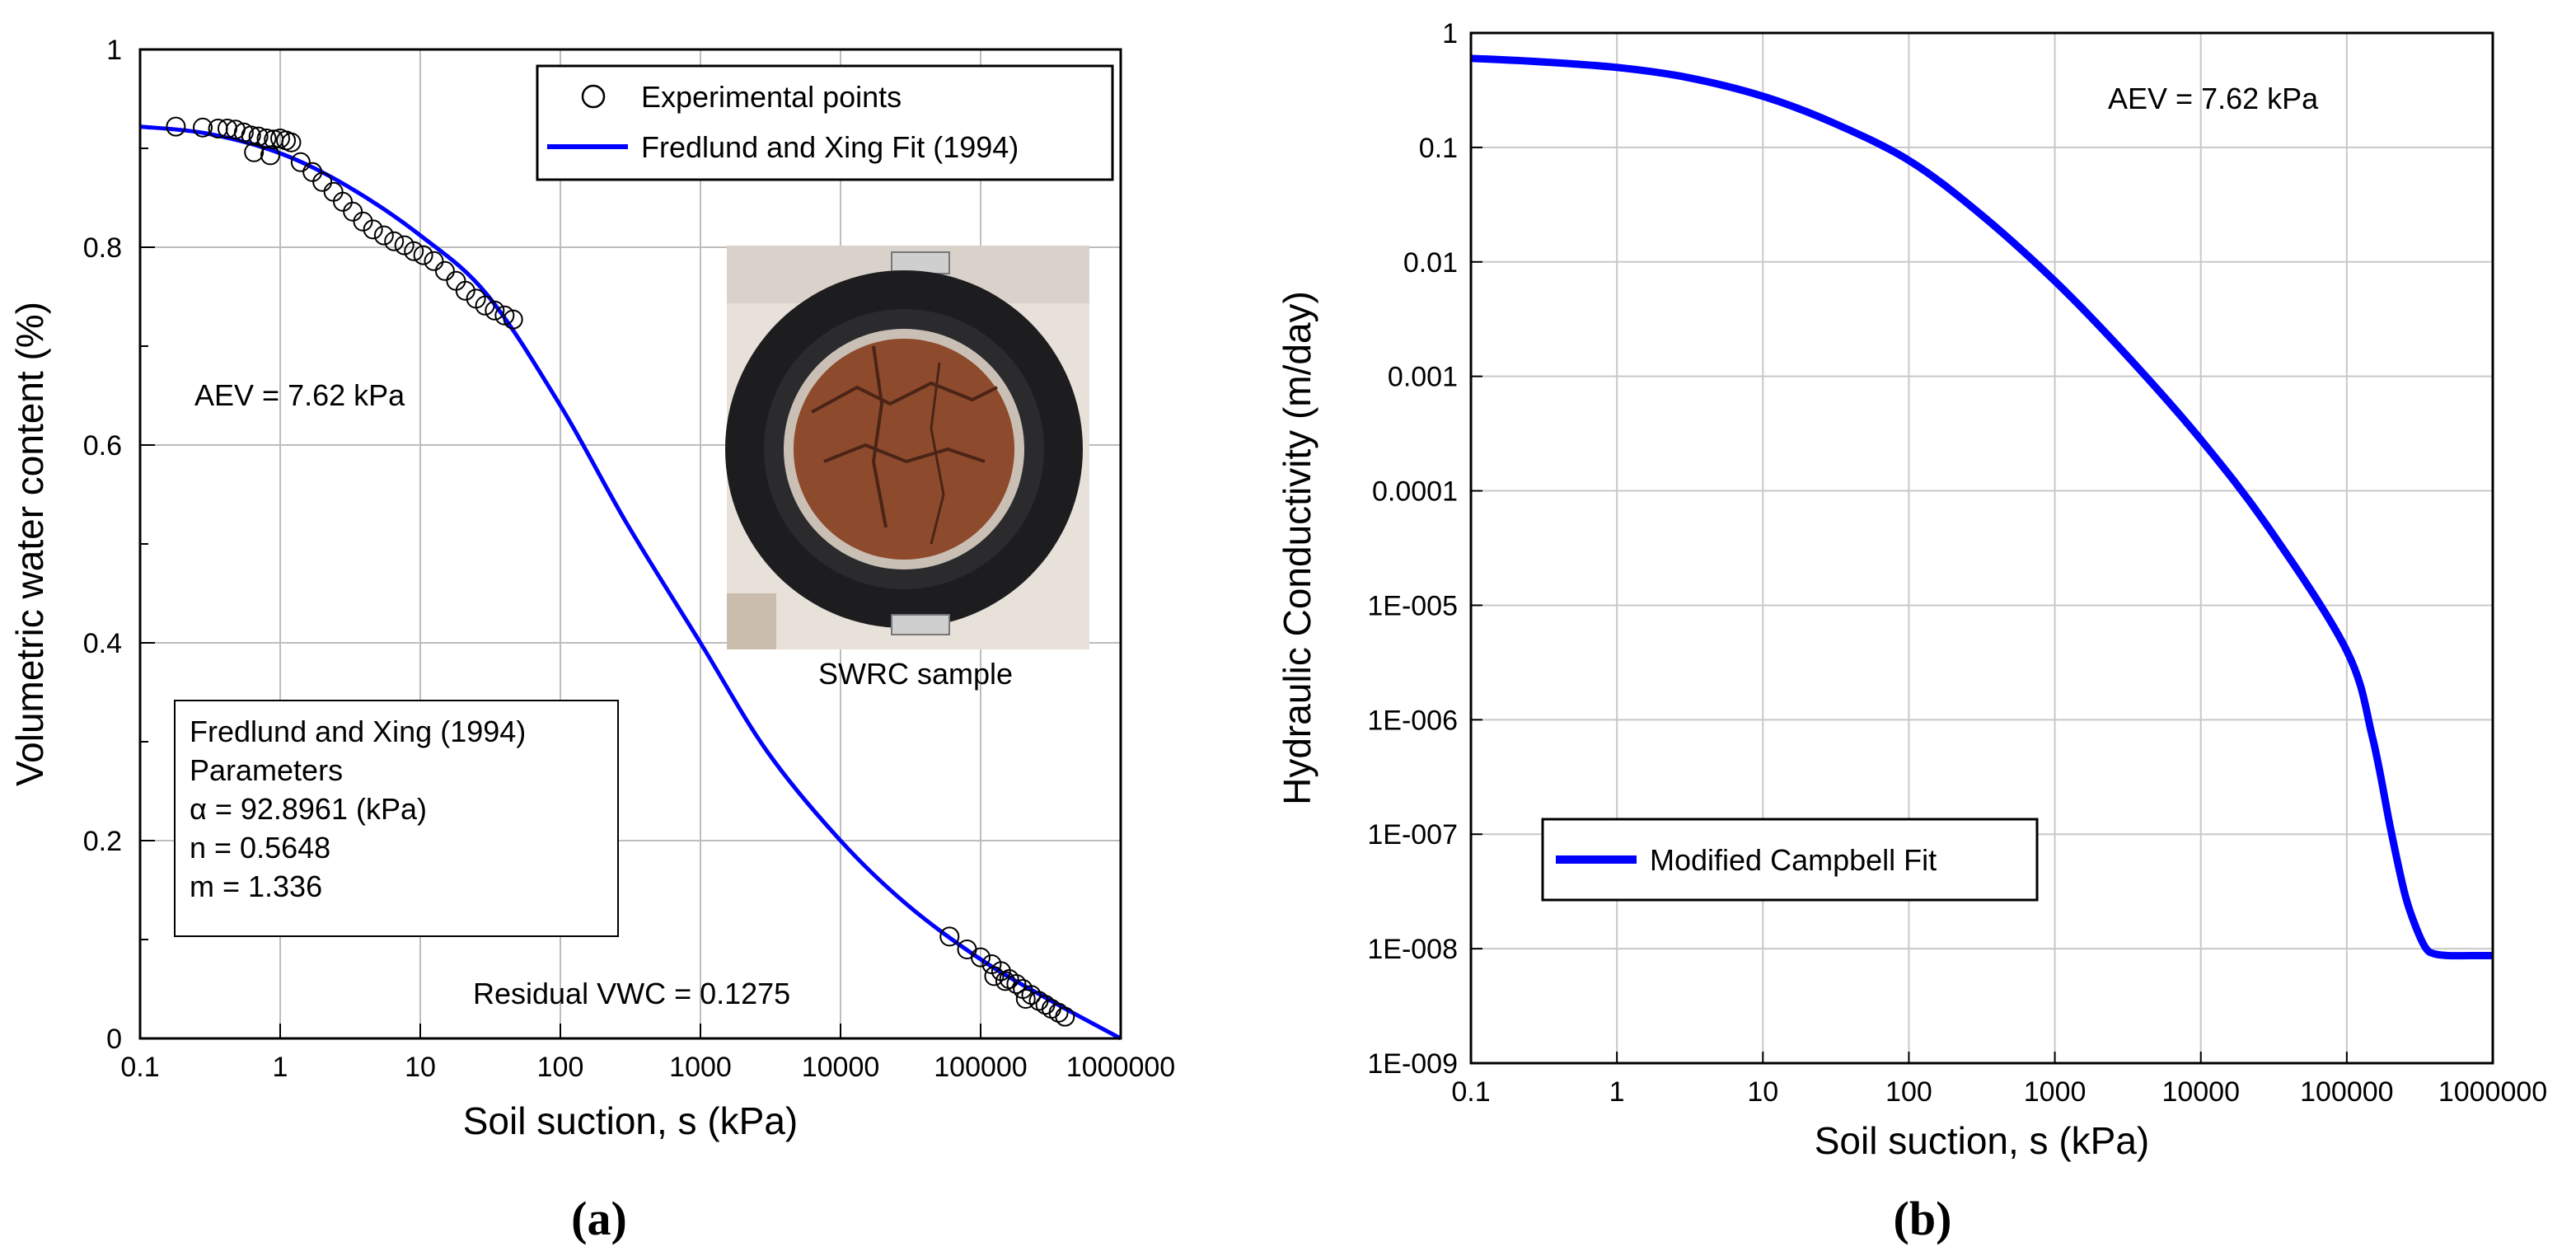 The height and width of the screenshot is (1256, 2576). I want to click on panel-b-ytick-label: 1E-005, so click(1412, 605).